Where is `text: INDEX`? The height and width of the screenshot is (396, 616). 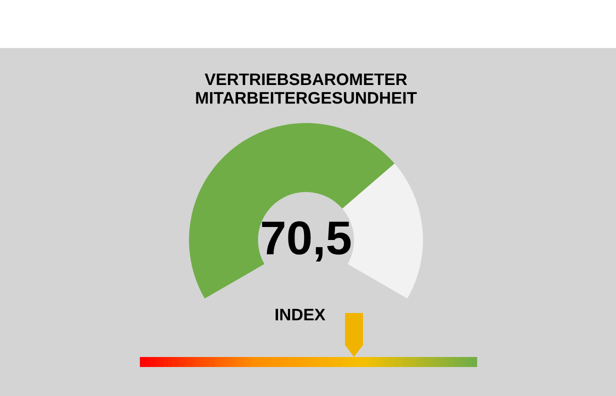
text: INDEX is located at coordinates (301, 314).